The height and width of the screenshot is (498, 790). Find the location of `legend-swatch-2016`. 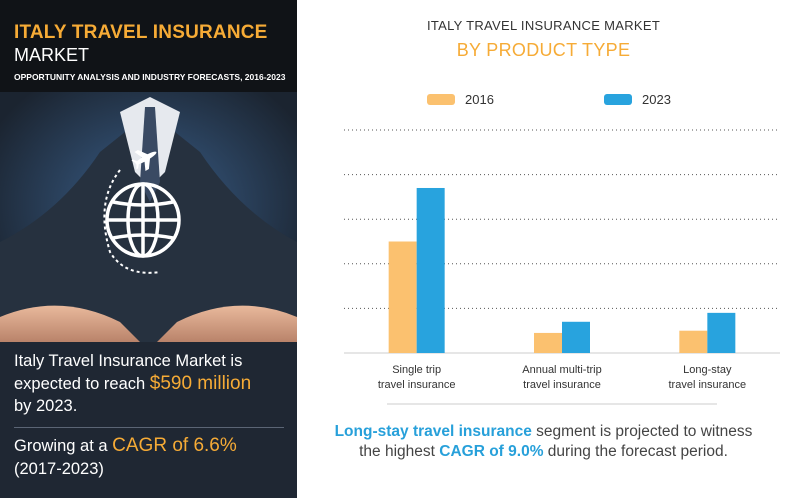

legend-swatch-2016 is located at coordinates (441, 99).